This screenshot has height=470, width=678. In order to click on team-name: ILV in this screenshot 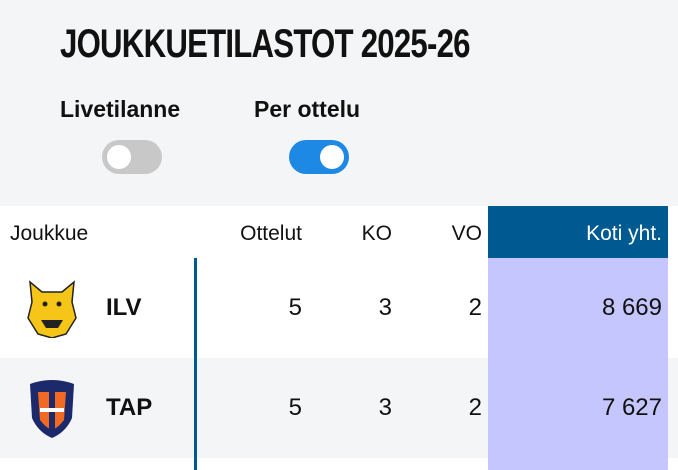, I will do `click(124, 307)`.